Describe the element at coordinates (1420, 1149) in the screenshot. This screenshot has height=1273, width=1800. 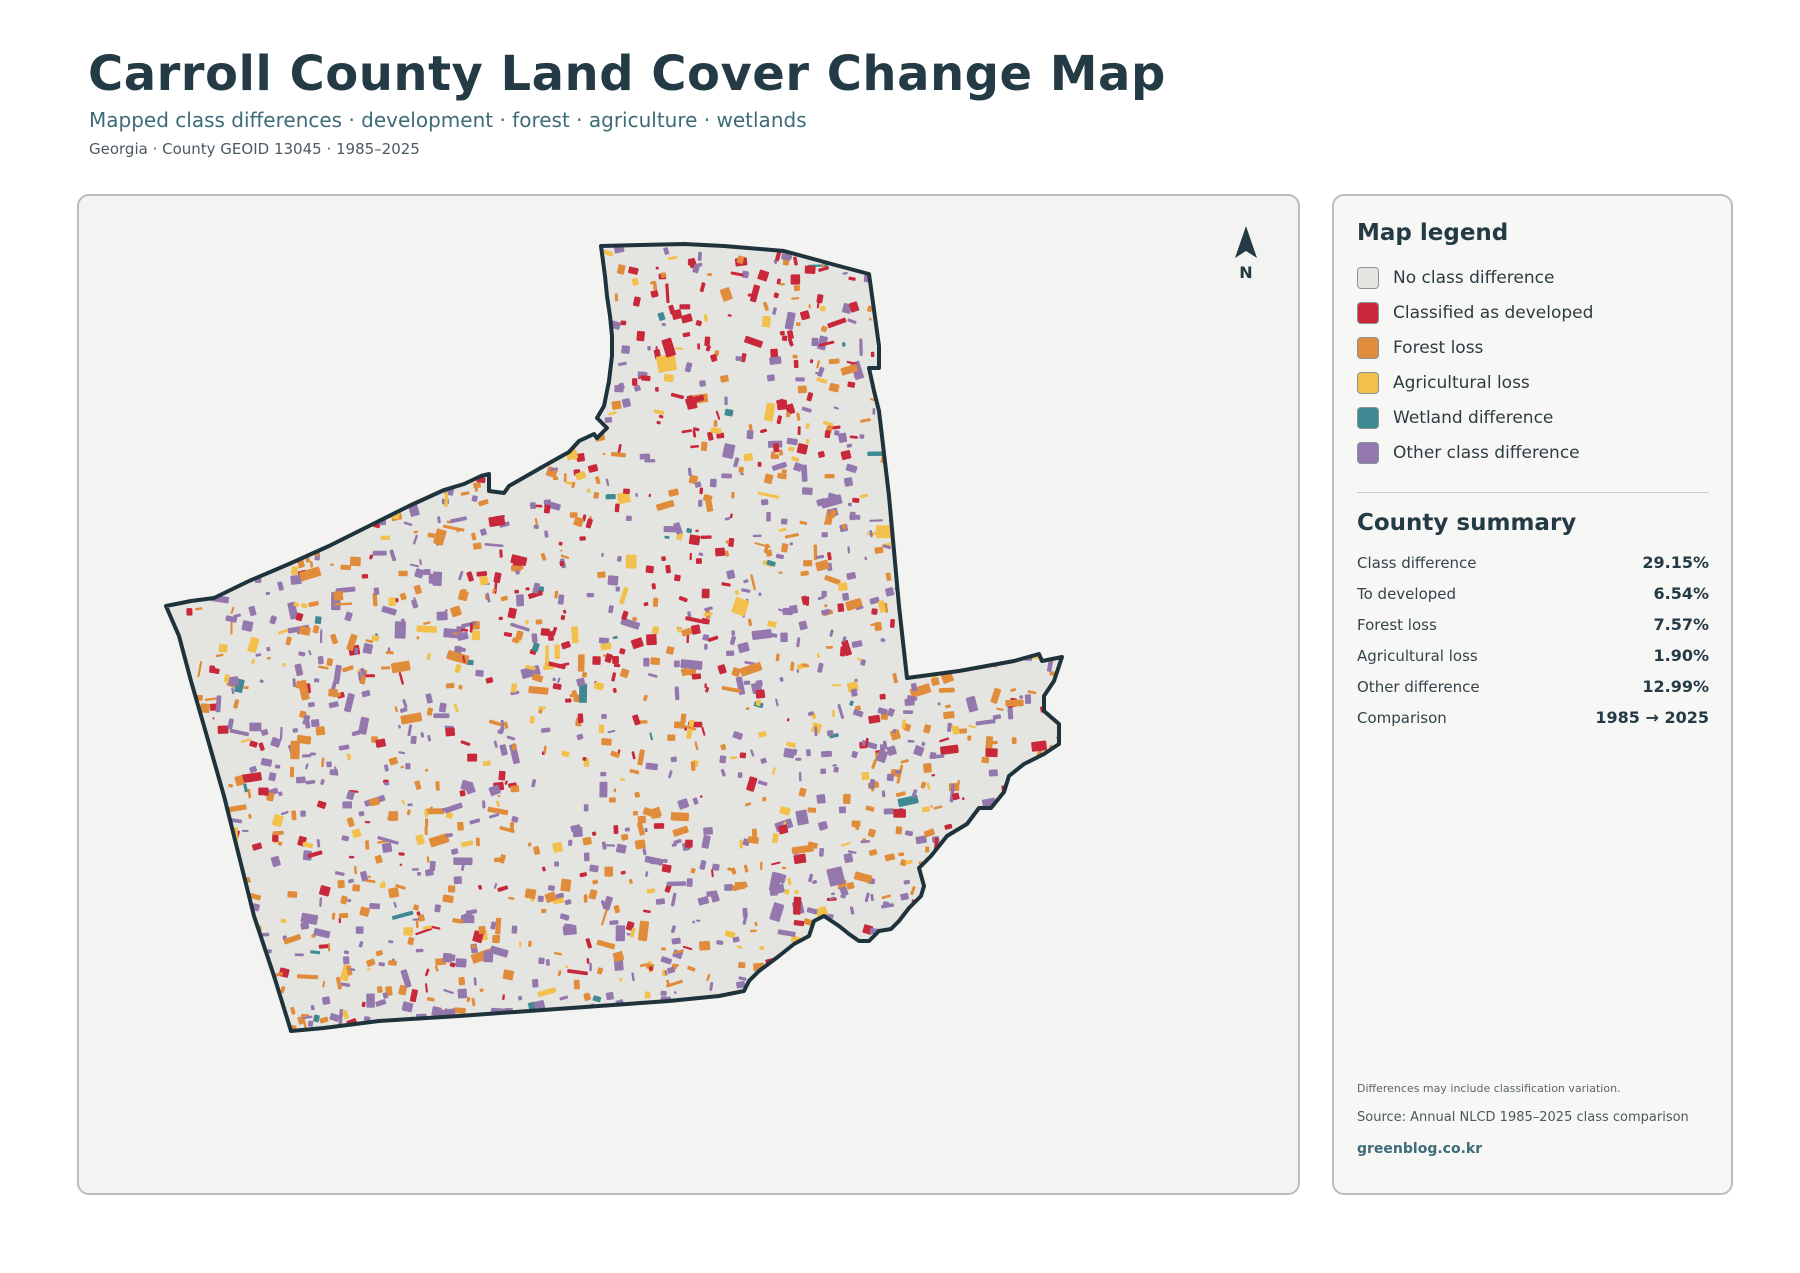
I see `brand-link: greenblog.co.kr` at that location.